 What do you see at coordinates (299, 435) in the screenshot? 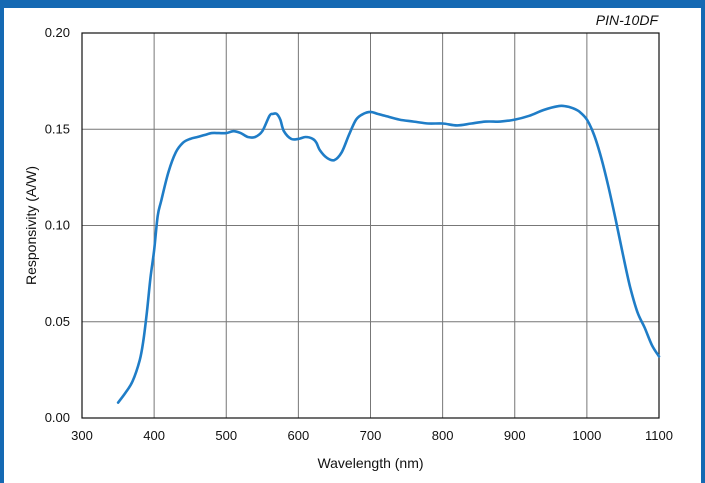
I see `x-tick-label: 600` at bounding box center [299, 435].